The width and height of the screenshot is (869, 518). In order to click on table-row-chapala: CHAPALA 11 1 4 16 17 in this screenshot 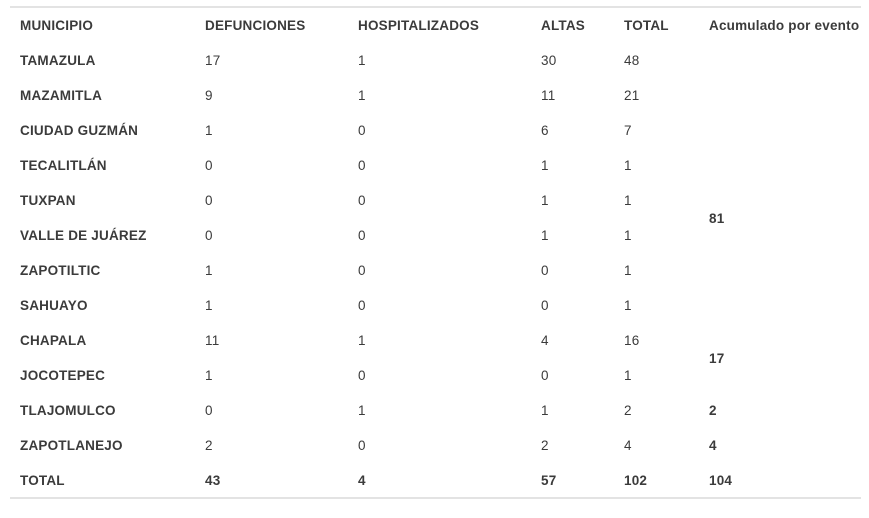, I will do `click(435, 344)`.